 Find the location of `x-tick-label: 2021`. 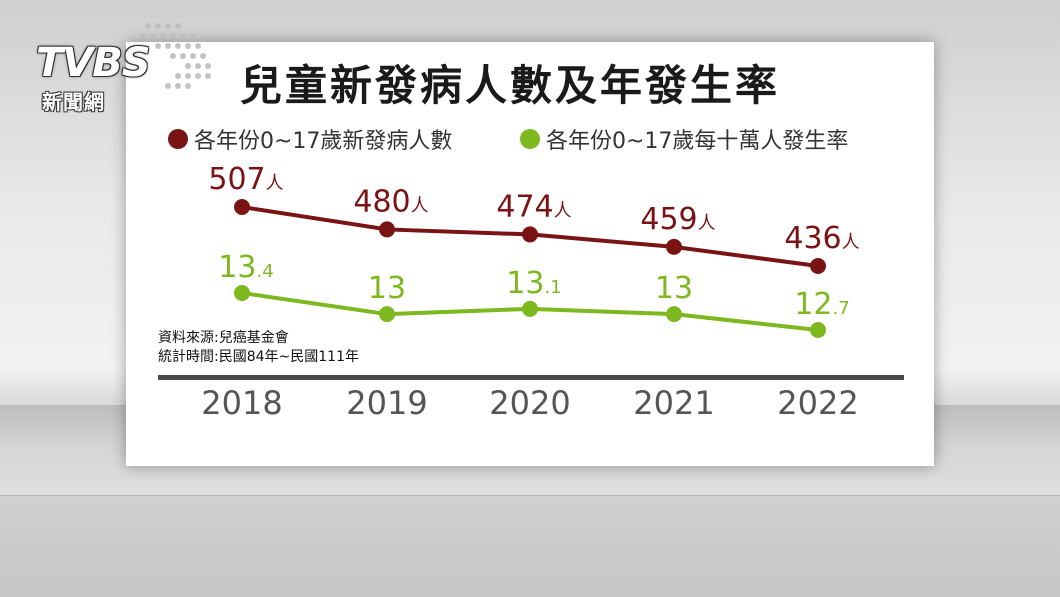

x-tick-label: 2021 is located at coordinates (673, 403).